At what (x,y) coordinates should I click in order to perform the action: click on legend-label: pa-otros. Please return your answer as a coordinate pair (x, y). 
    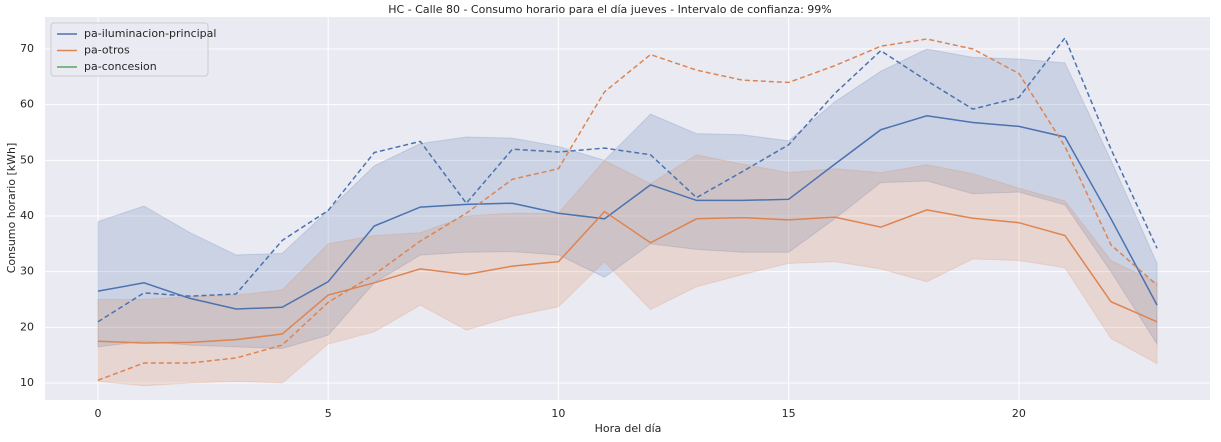
    Looking at the image, I should click on (107, 50).